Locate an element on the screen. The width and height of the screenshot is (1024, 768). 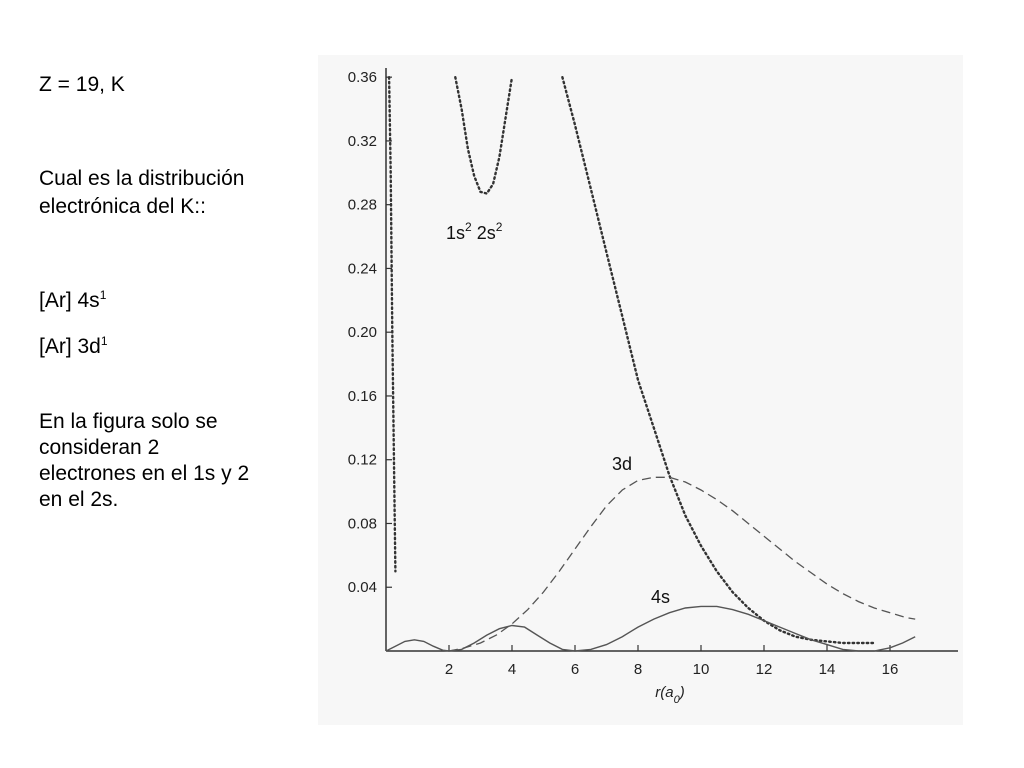
y-tick-label-6: 0.28 is located at coordinates (362, 205).